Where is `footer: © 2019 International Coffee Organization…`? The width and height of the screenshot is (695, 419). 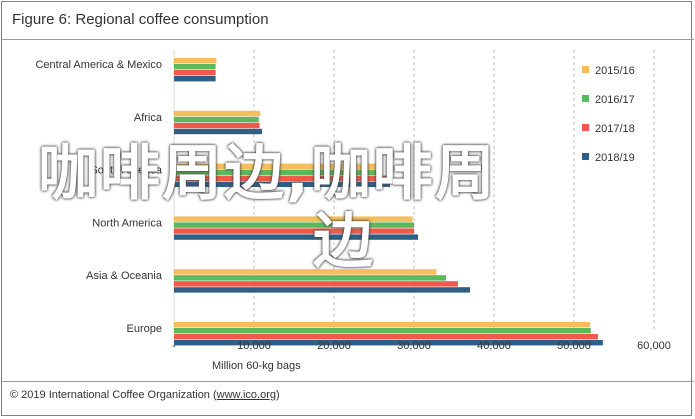
footer: © 2019 International Coffee Organization… is located at coordinates (145, 395).